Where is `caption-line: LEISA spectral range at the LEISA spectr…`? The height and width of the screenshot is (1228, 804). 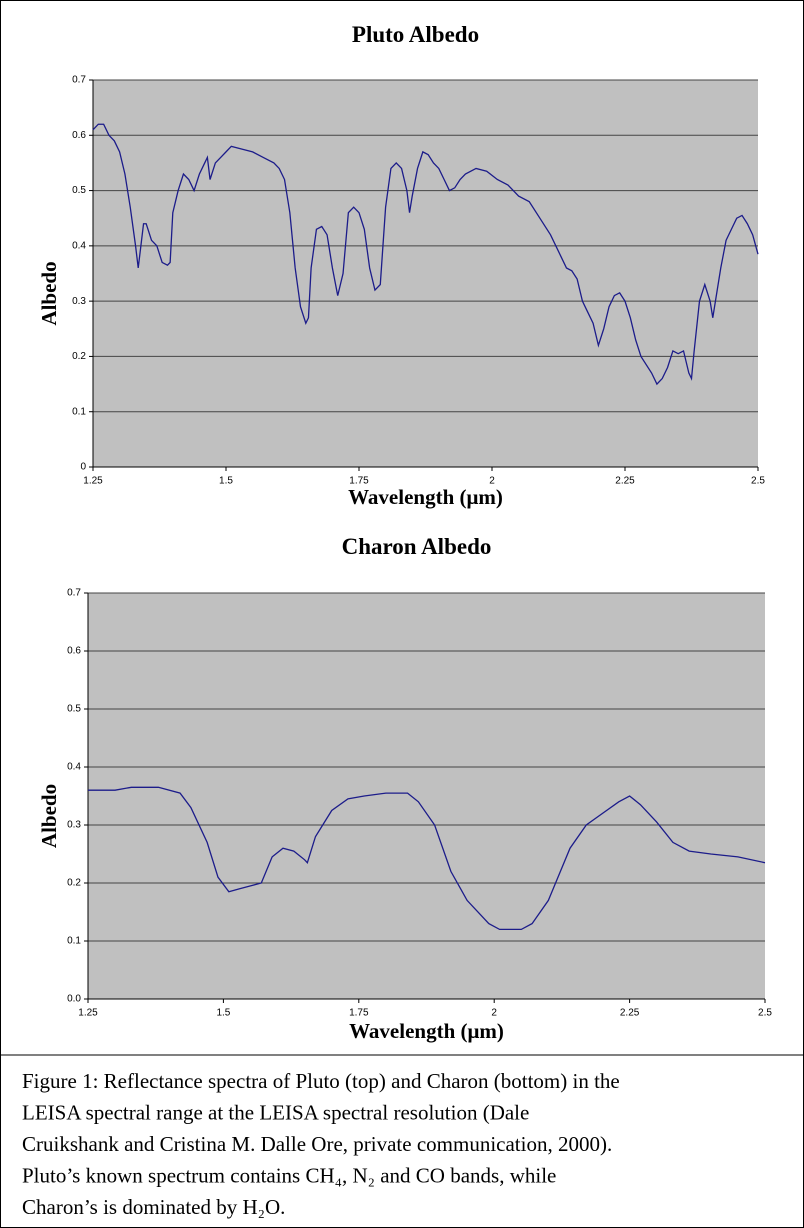 caption-line: LEISA spectral range at the LEISA spectr… is located at coordinates (275, 1113).